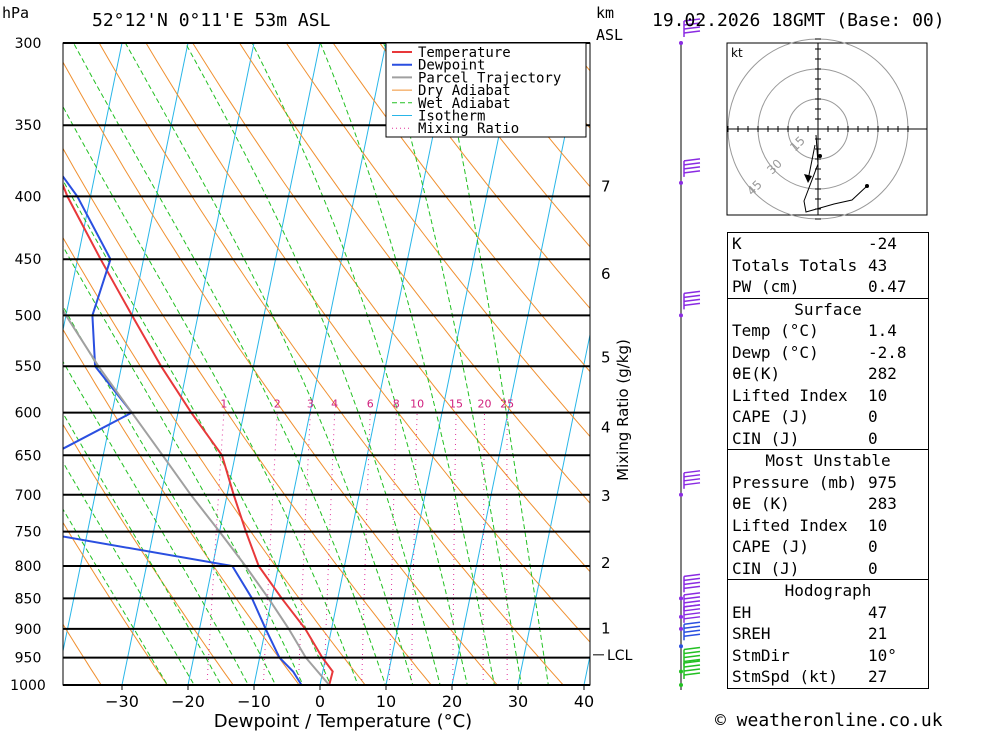  What do you see at coordinates (873, 546) in the screenshot?
I see `mu-cape-value: 0` at bounding box center [873, 546].